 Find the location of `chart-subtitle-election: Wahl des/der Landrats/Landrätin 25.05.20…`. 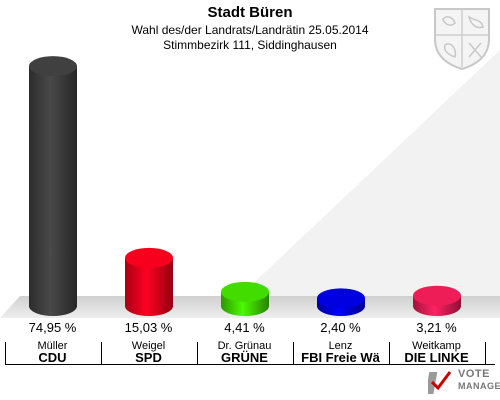

chart-subtitle-election: Wahl des/der Landrats/Landrätin 25.05.20… is located at coordinates (250, 30).